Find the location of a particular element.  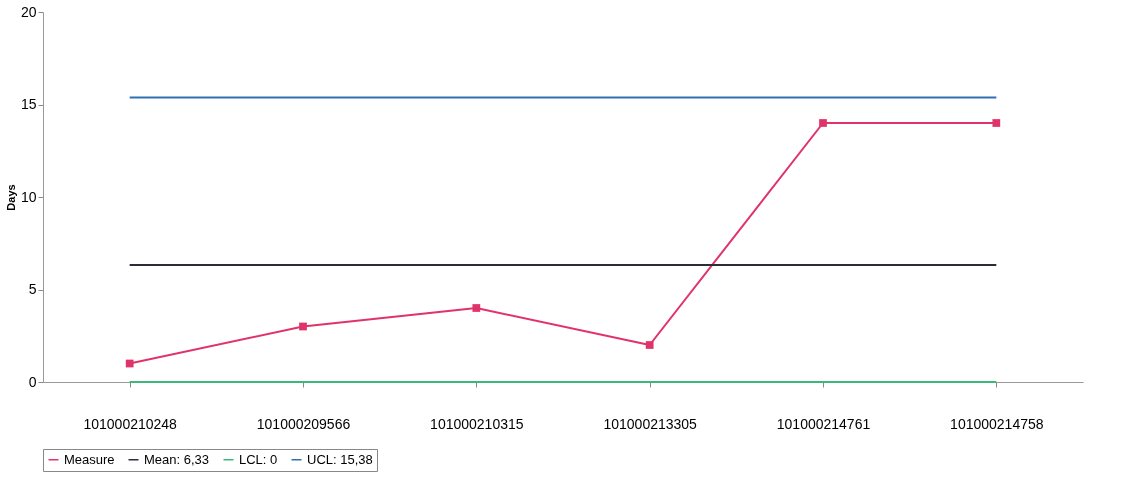

legend-label: LCL: 0 is located at coordinates (258, 459).